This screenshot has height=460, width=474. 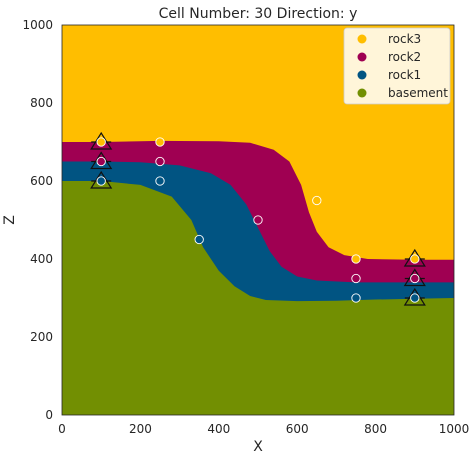 I want to click on legend-entry-rock2: rock2, so click(x=389, y=57).